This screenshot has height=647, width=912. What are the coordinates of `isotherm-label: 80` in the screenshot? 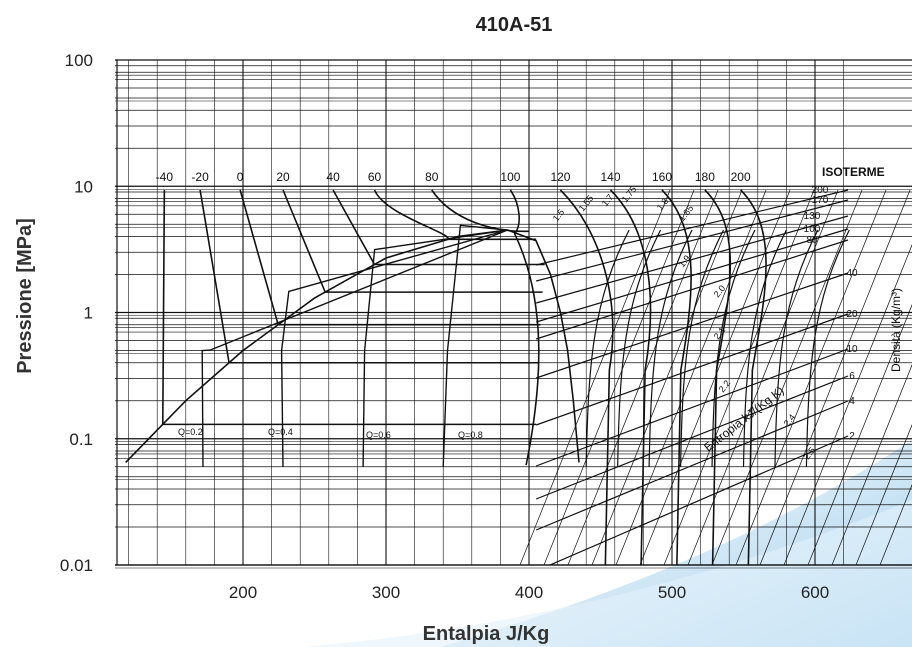 It's located at (432, 177).